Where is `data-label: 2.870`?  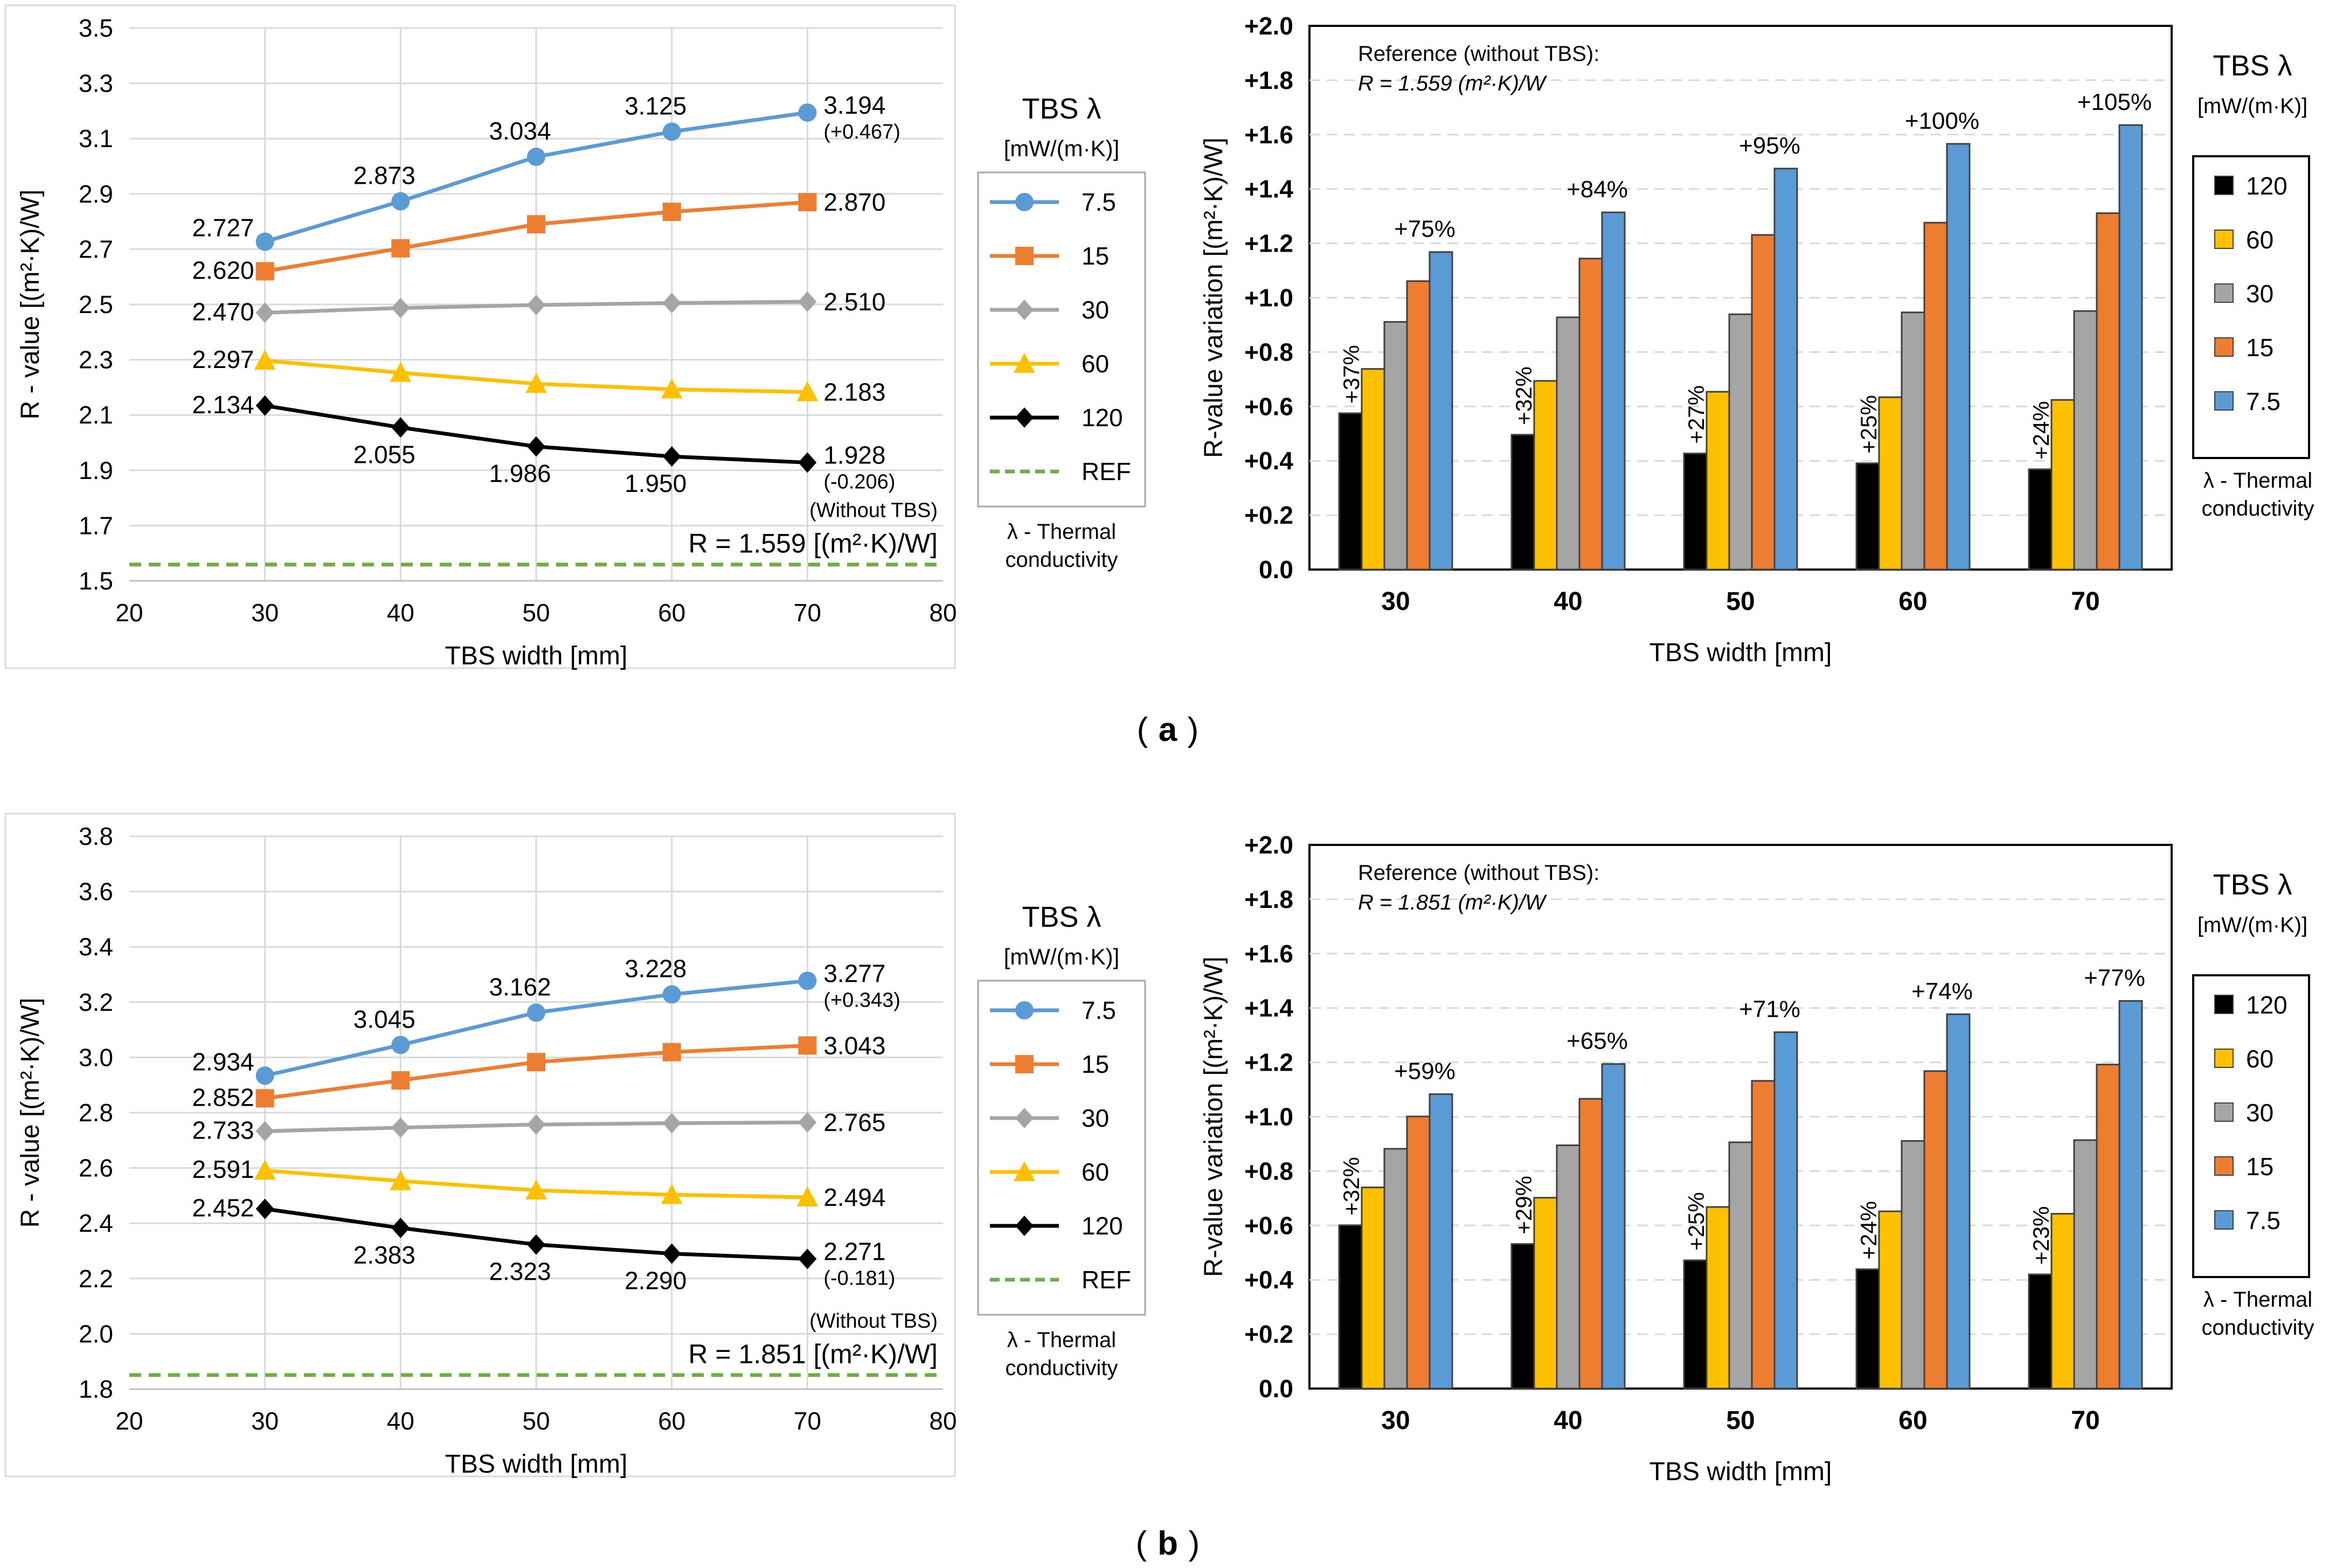 data-label: 2.870 is located at coordinates (854, 202).